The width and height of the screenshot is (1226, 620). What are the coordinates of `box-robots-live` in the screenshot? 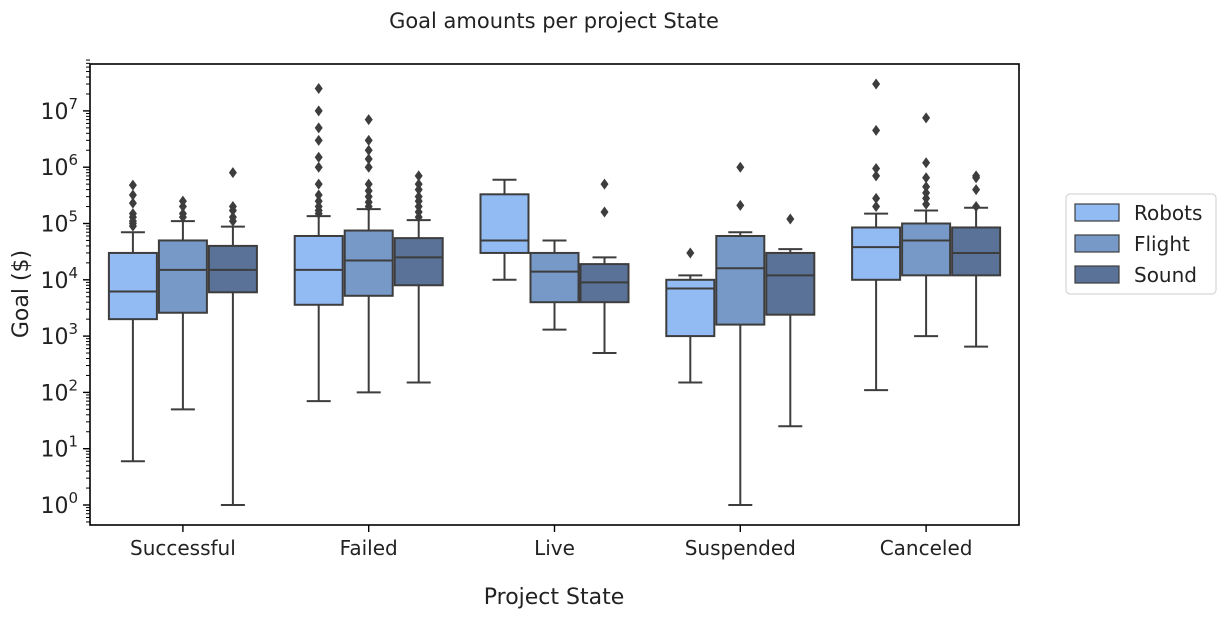 It's located at (504, 229).